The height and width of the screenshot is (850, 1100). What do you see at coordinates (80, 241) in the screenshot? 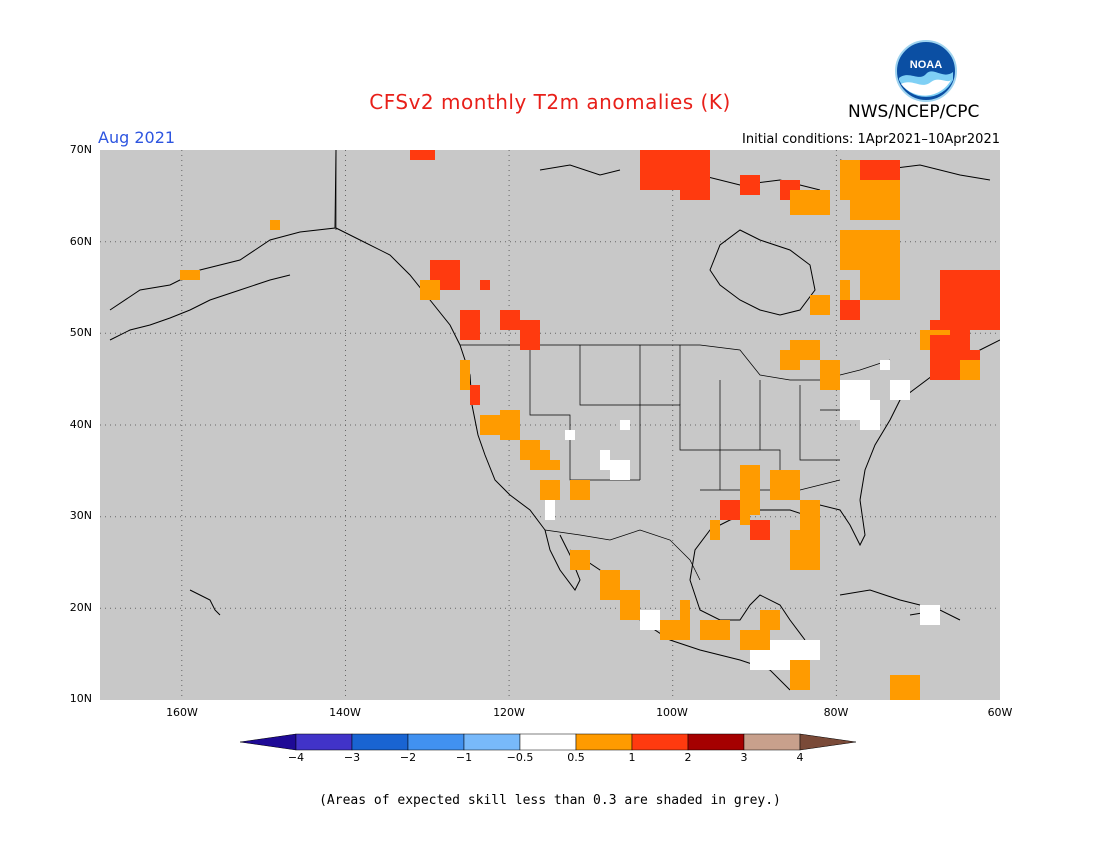
I see `lat-label-60n: 60N` at bounding box center [80, 241].